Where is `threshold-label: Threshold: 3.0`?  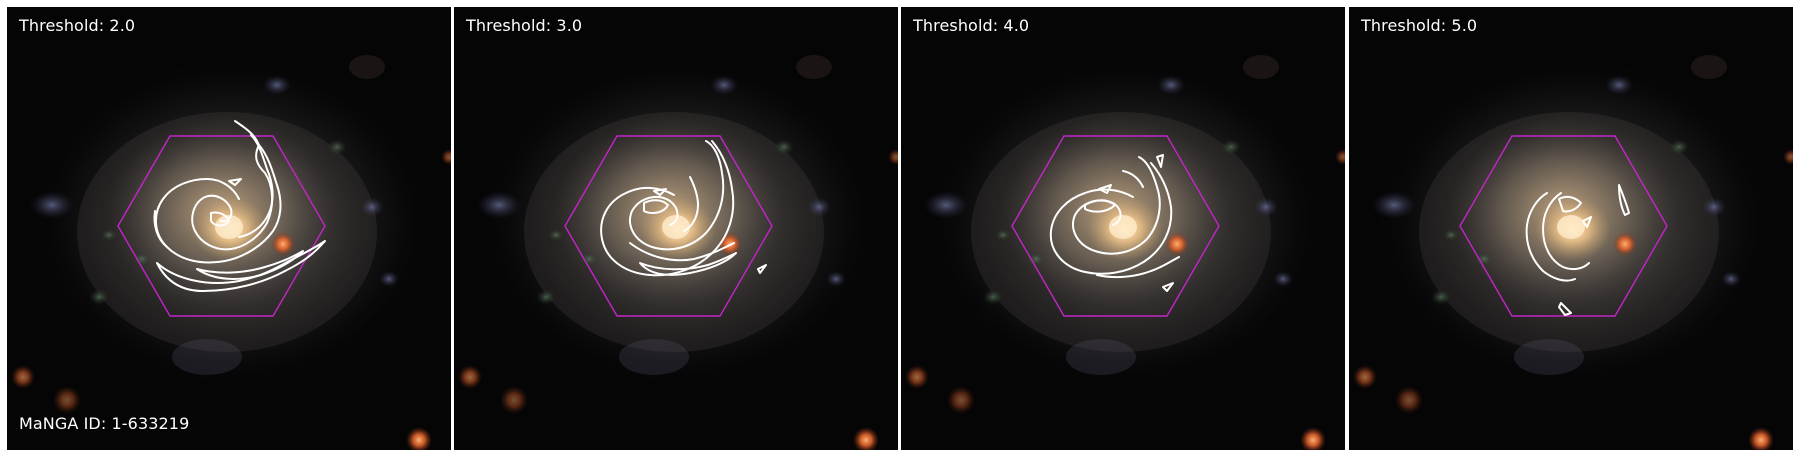 threshold-label: Threshold: 3.0 is located at coordinates (524, 25).